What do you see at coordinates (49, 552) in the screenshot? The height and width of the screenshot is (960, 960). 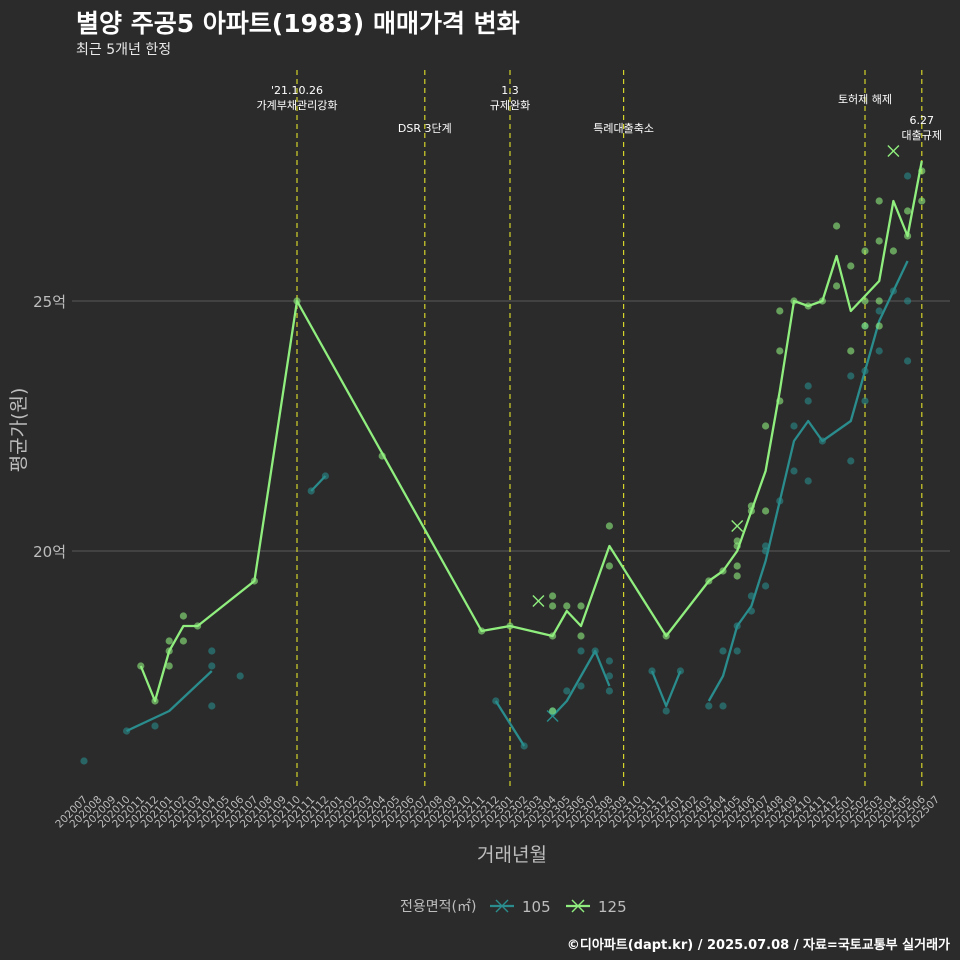 I see `y-tick-label: 20억` at bounding box center [49, 552].